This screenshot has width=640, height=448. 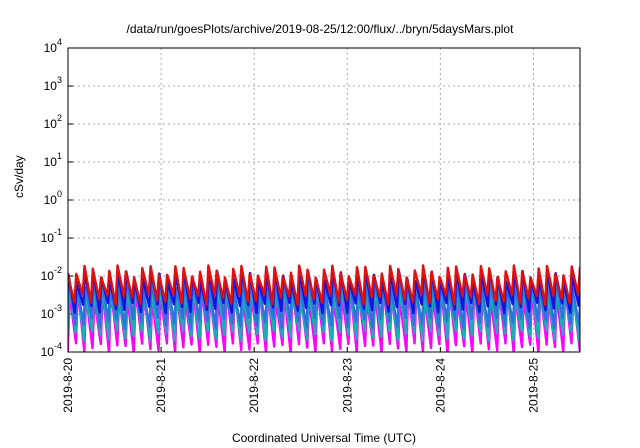 I want to click on y-tick-label: 10², so click(x=53, y=122).